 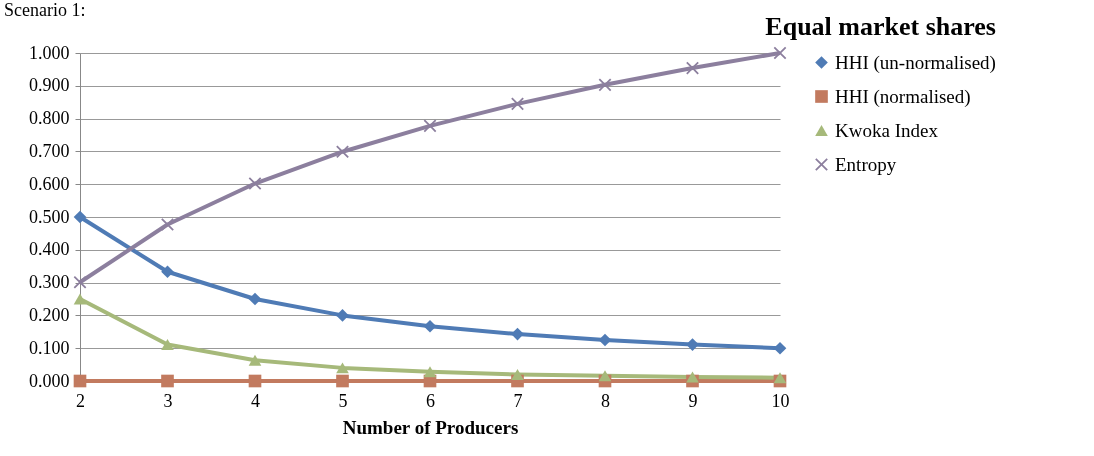 What do you see at coordinates (49, 52) in the screenshot?
I see `y-tick-label: 1.000` at bounding box center [49, 52].